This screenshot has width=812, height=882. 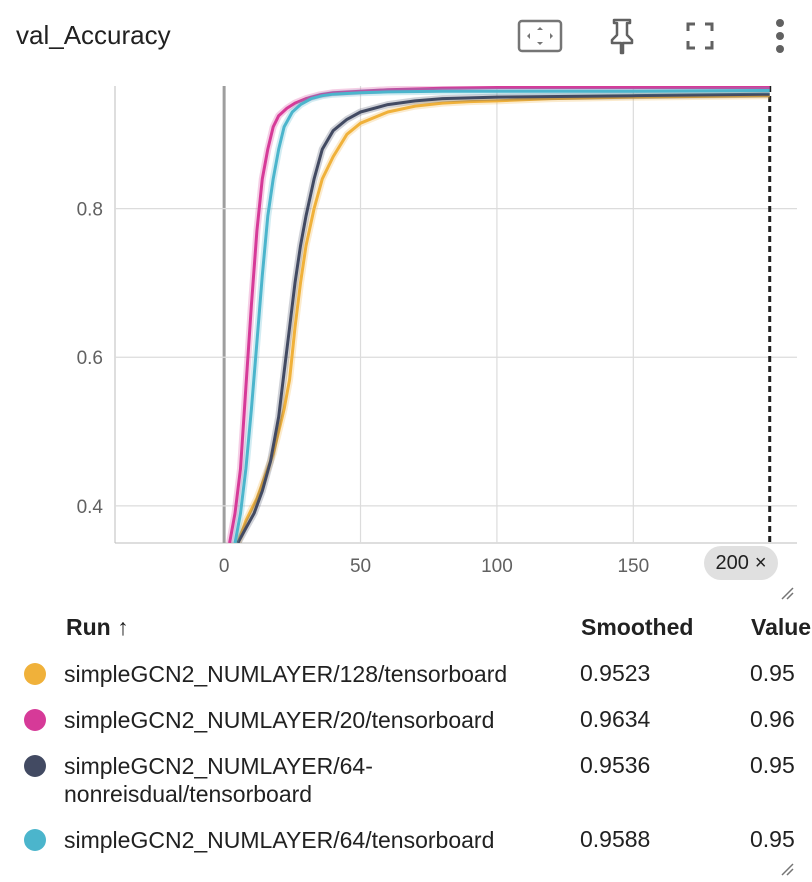 What do you see at coordinates (360, 566) in the screenshot?
I see `x-tick-label: 50` at bounding box center [360, 566].